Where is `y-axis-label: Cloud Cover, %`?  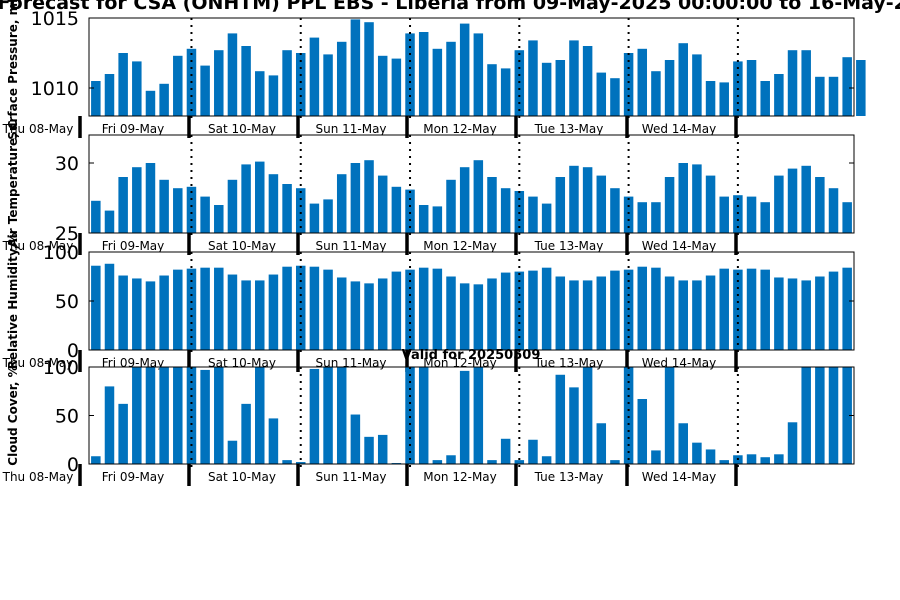
y-axis-label: Cloud Cover, % is located at coordinates (13, 415).